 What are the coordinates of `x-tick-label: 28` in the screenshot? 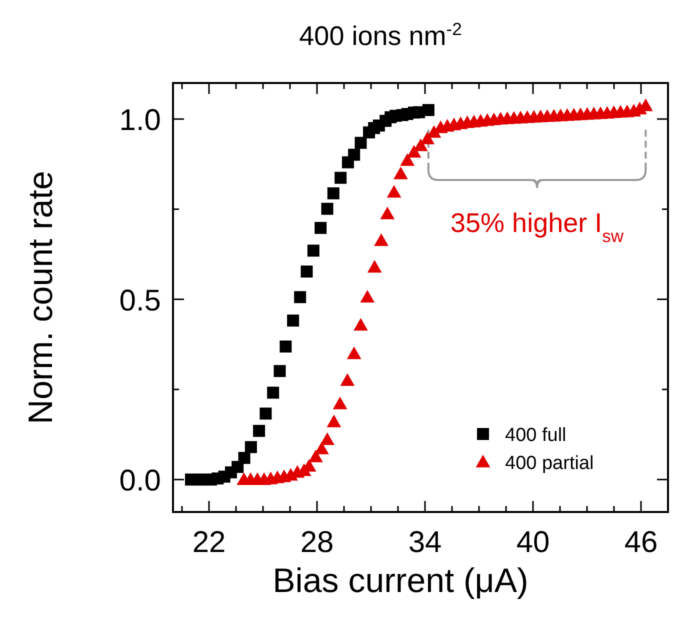 It's located at (317, 542).